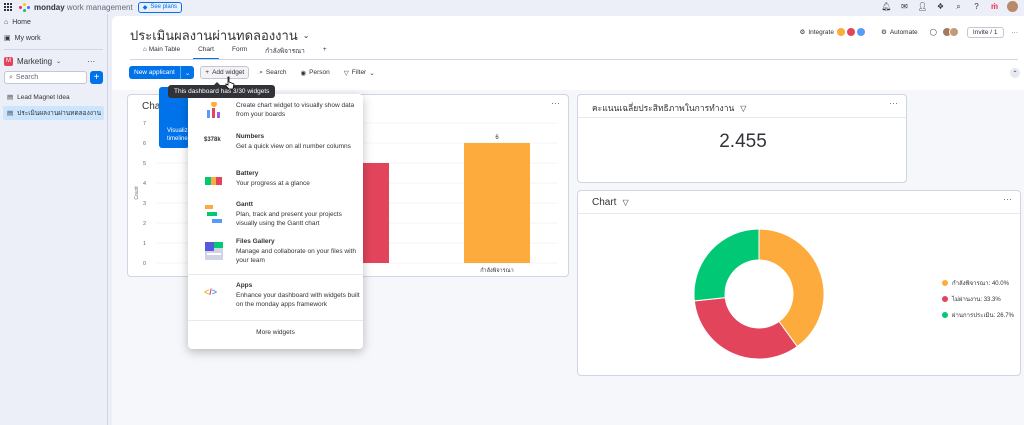 The width and height of the screenshot is (1024, 425). What do you see at coordinates (324, 49) in the screenshot?
I see `add-view-button: +` at bounding box center [324, 49].